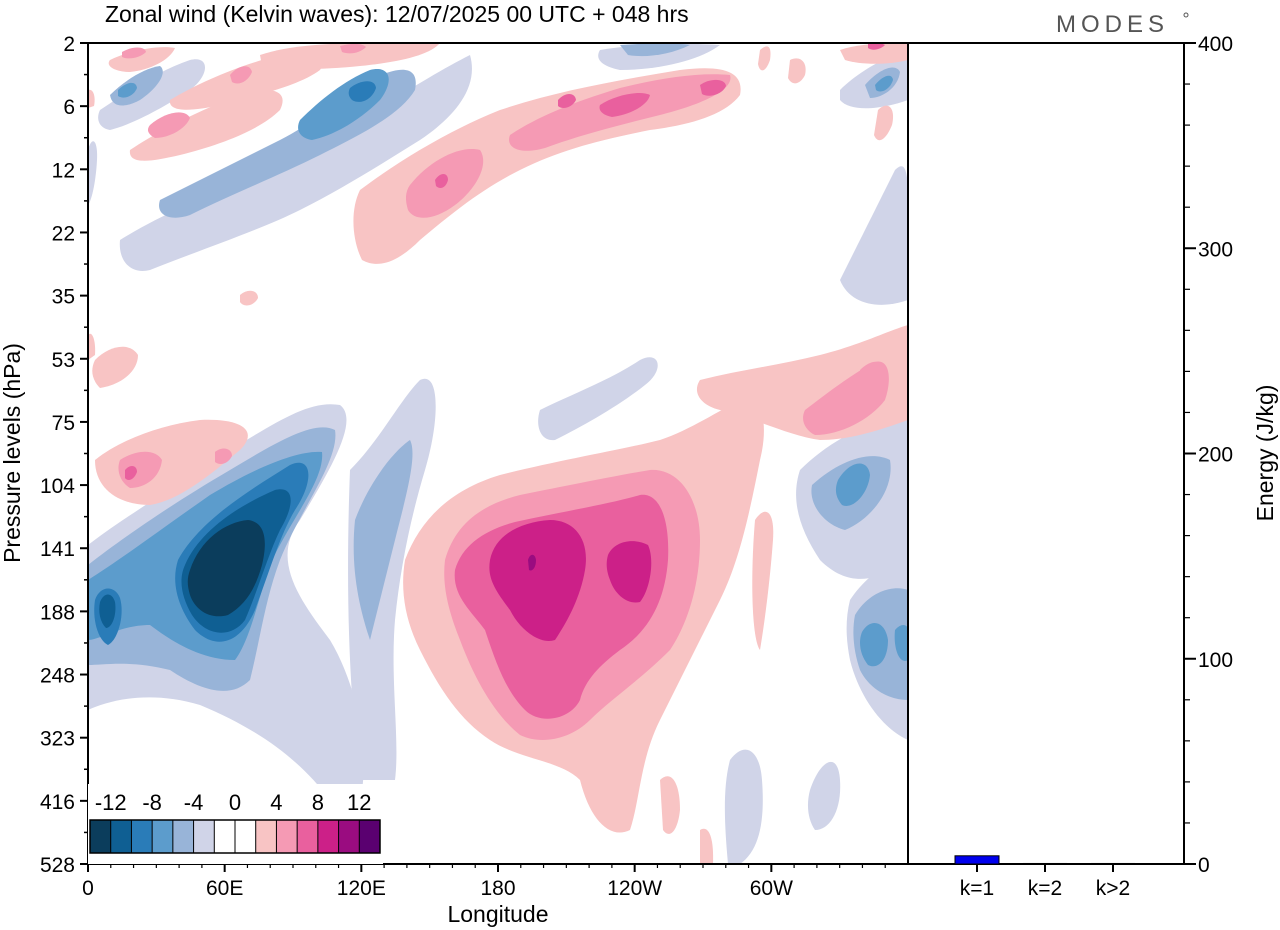  What do you see at coordinates (57, 739) in the screenshot?
I see `pressure-tick-label: 323` at bounding box center [57, 739].